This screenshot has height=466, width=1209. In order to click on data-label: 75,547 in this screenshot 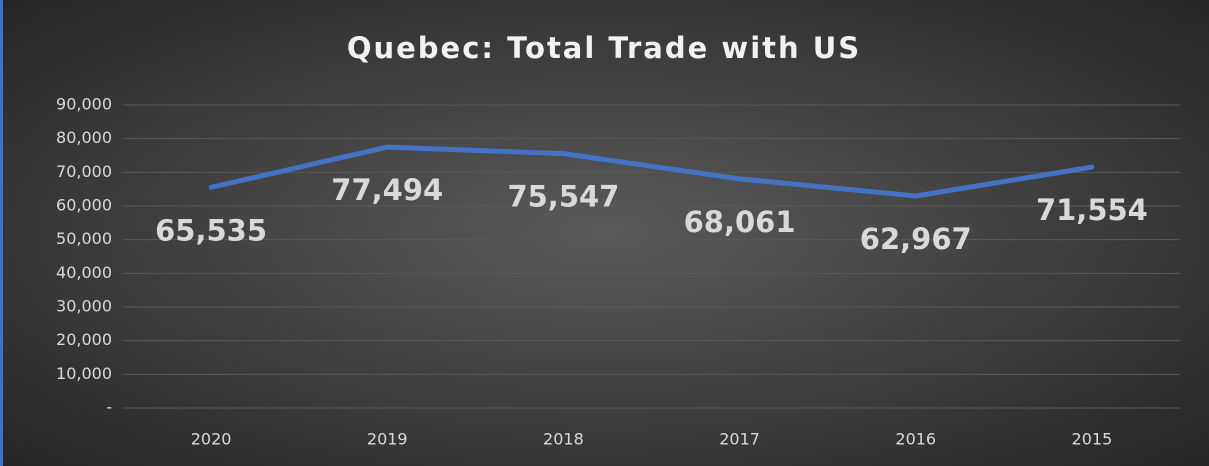, I will do `click(563, 197)`.